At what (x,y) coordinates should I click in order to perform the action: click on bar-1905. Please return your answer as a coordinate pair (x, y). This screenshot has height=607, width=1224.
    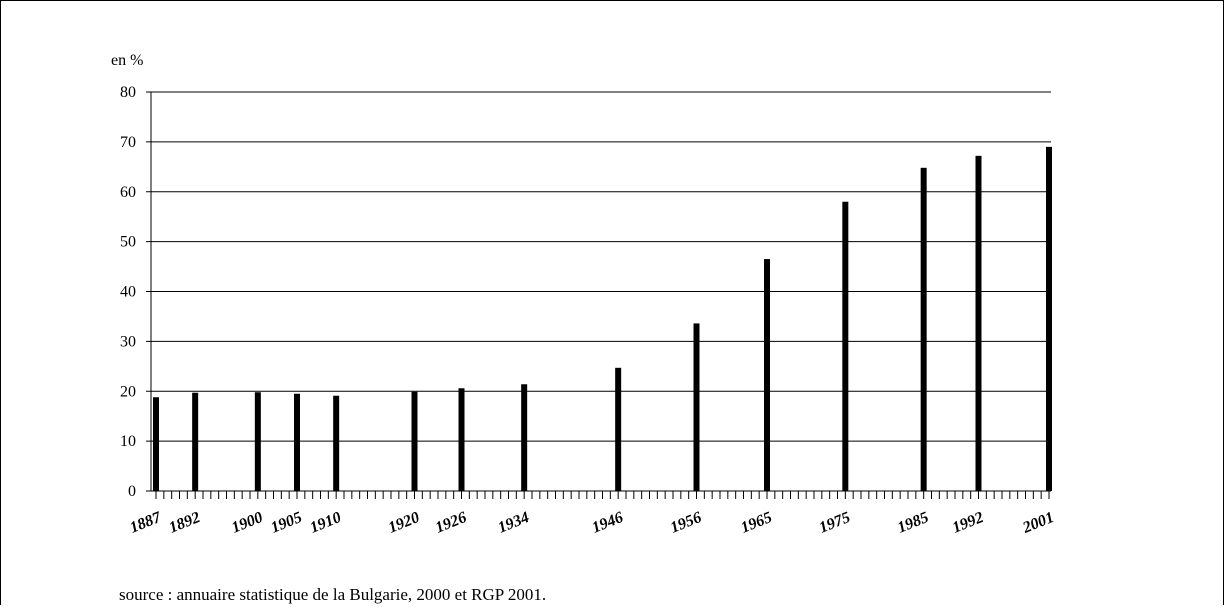
    Looking at the image, I should click on (297, 442).